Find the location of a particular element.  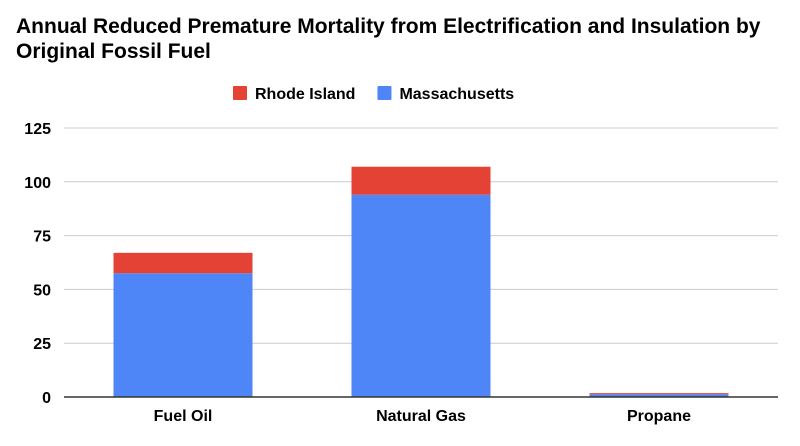

x-tick-label: Propane is located at coordinates (659, 416).